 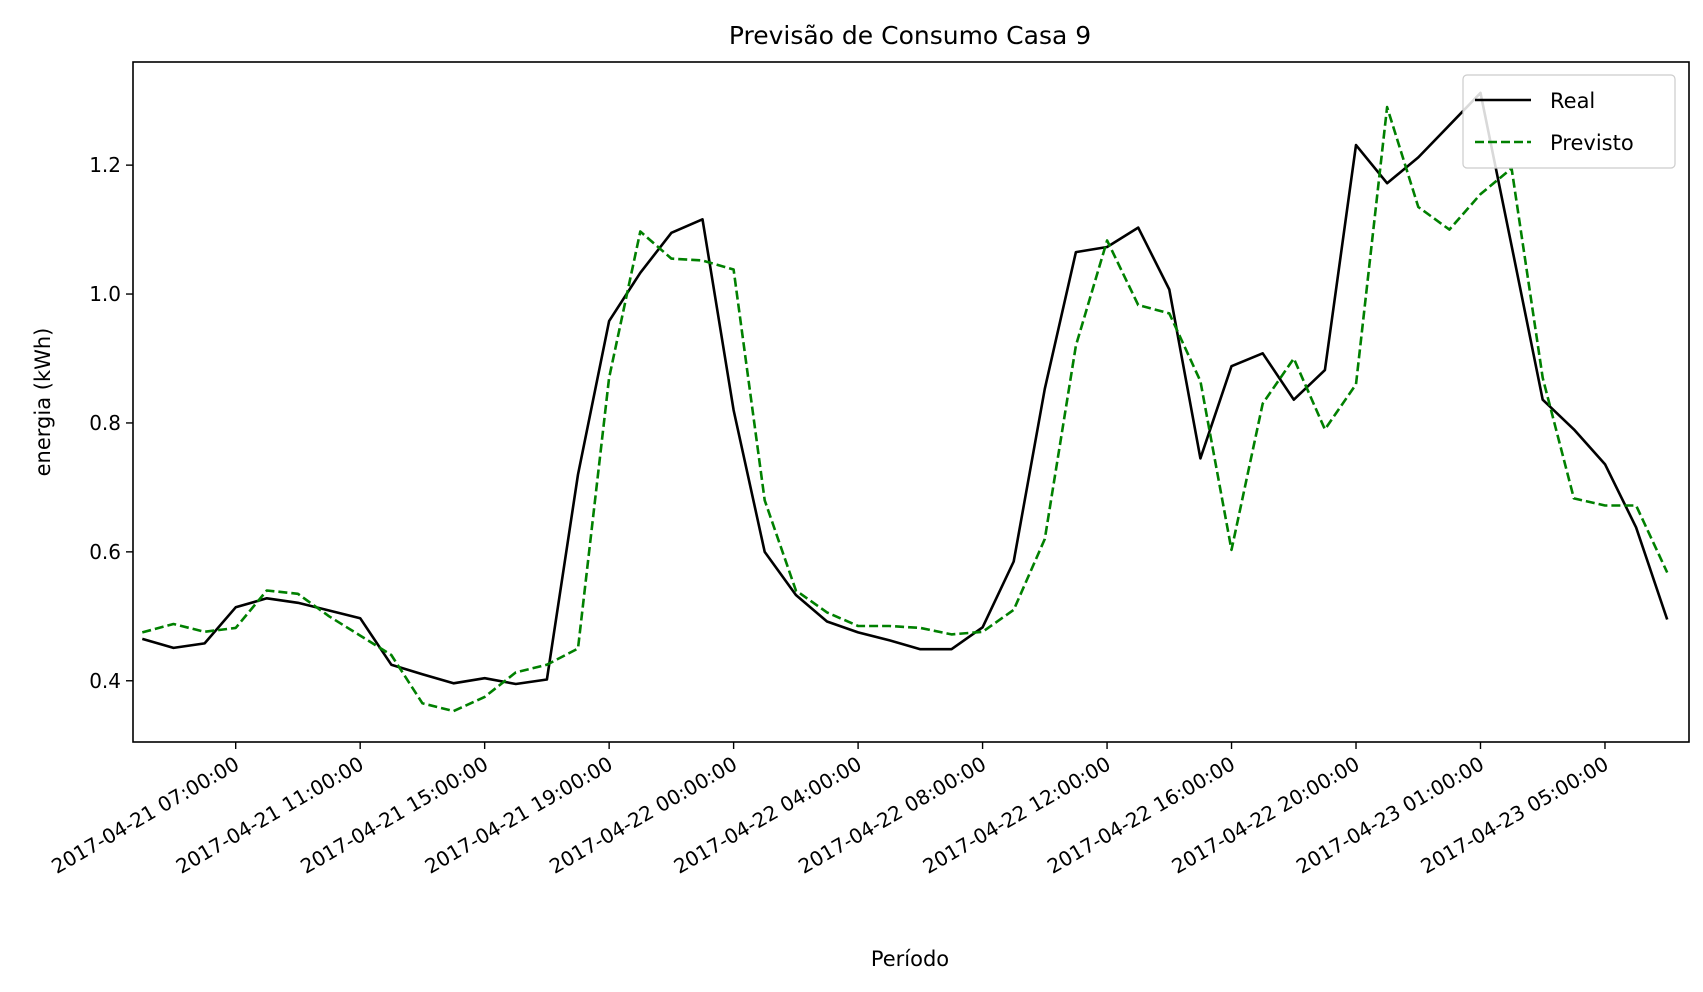 I want to click on legend: Real Previsto, so click(x=1569, y=121).